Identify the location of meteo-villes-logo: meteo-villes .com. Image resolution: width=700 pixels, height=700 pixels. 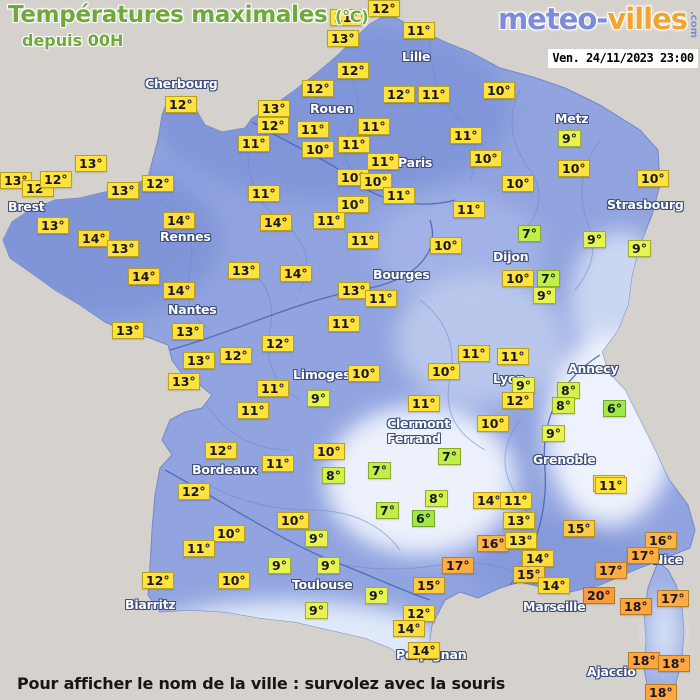
(598, 20).